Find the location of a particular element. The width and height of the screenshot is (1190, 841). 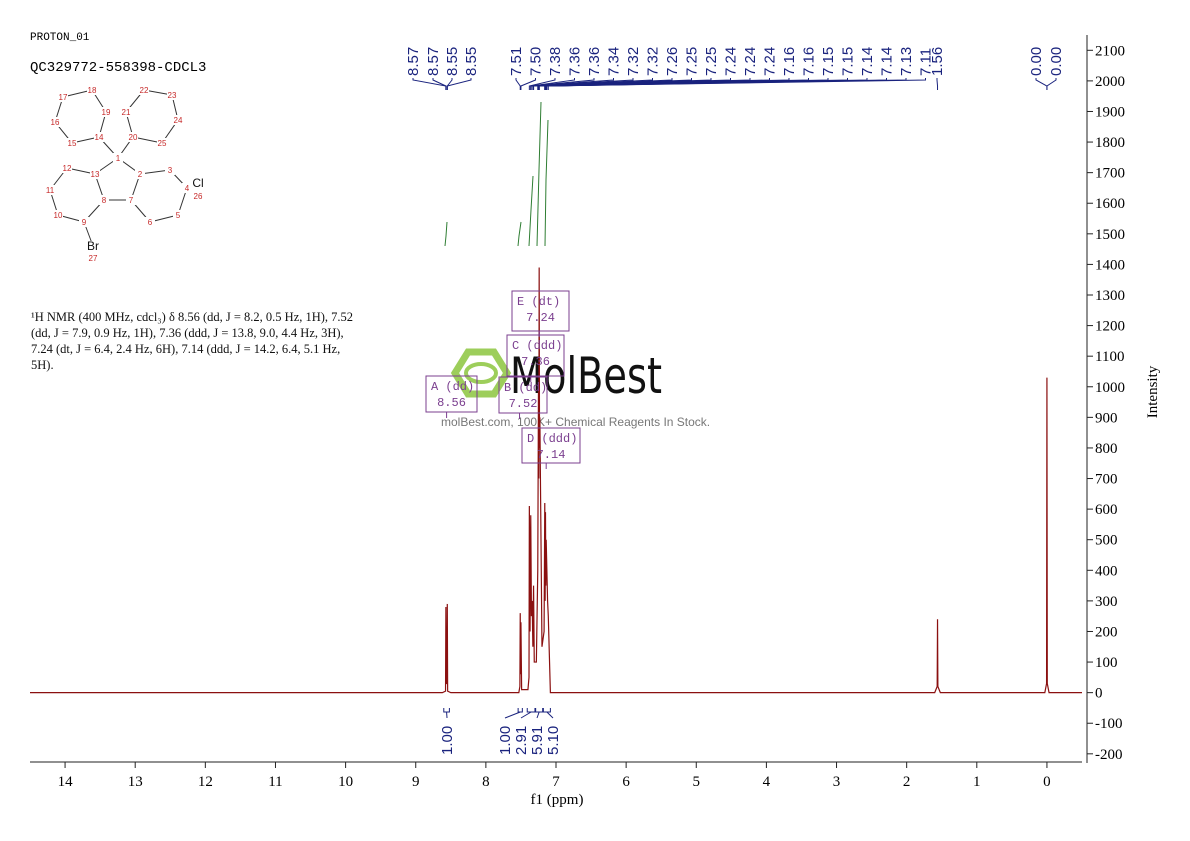

atom-label: 17 is located at coordinates (63, 97).